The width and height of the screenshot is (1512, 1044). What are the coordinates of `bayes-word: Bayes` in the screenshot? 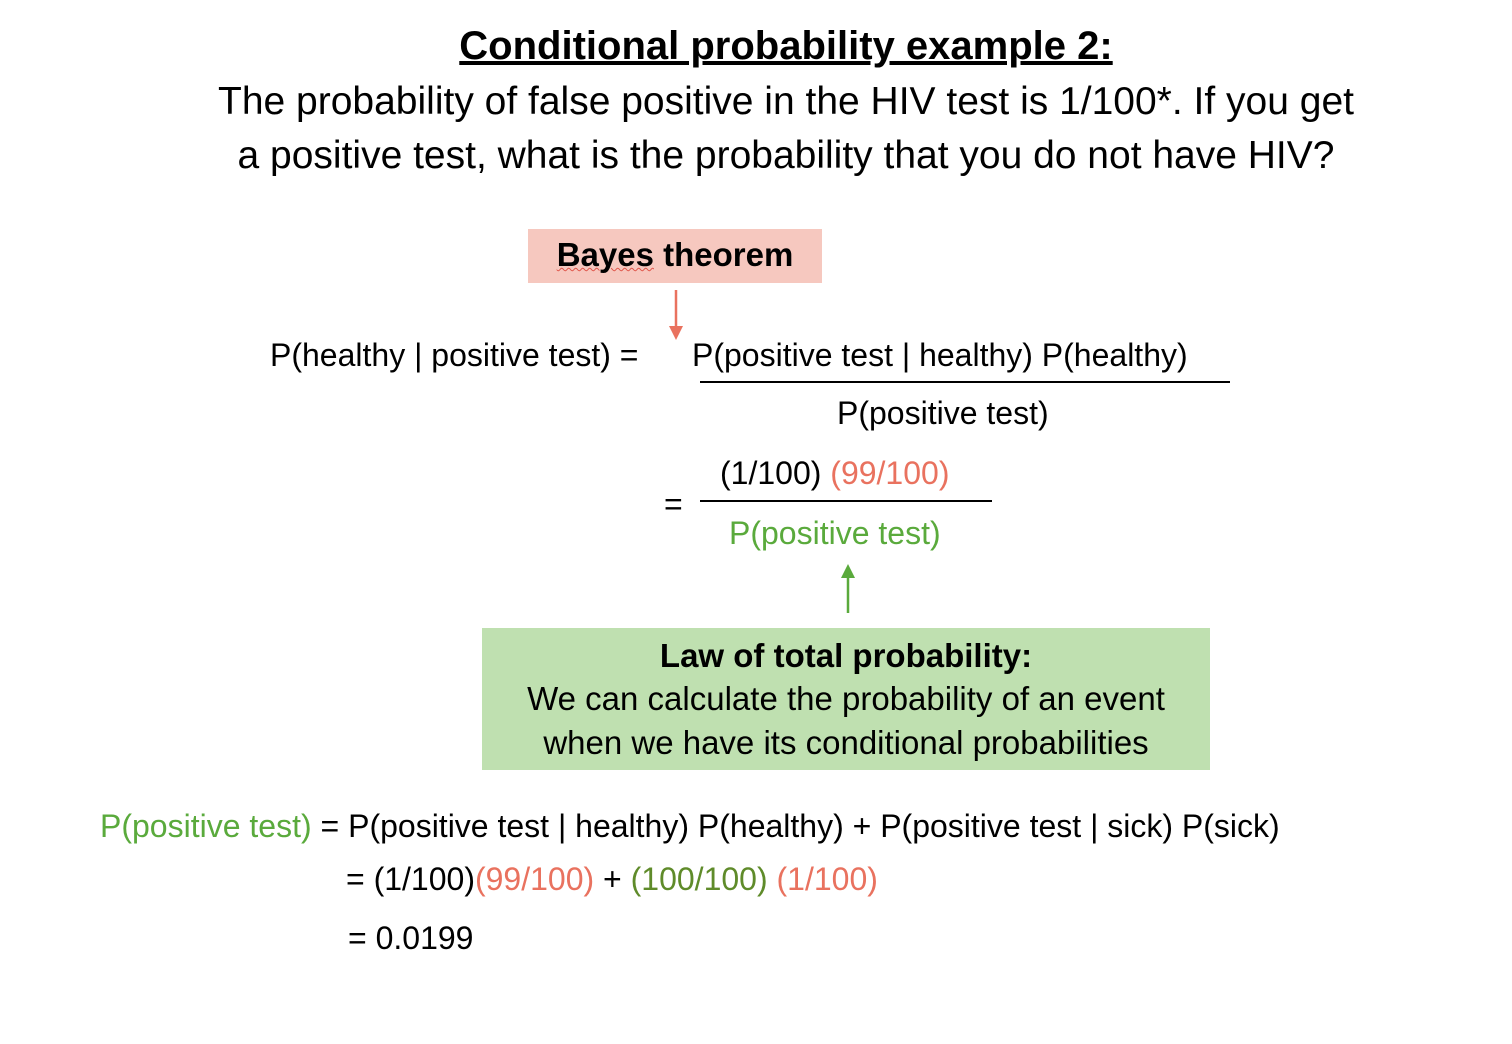 It's located at (605, 254).